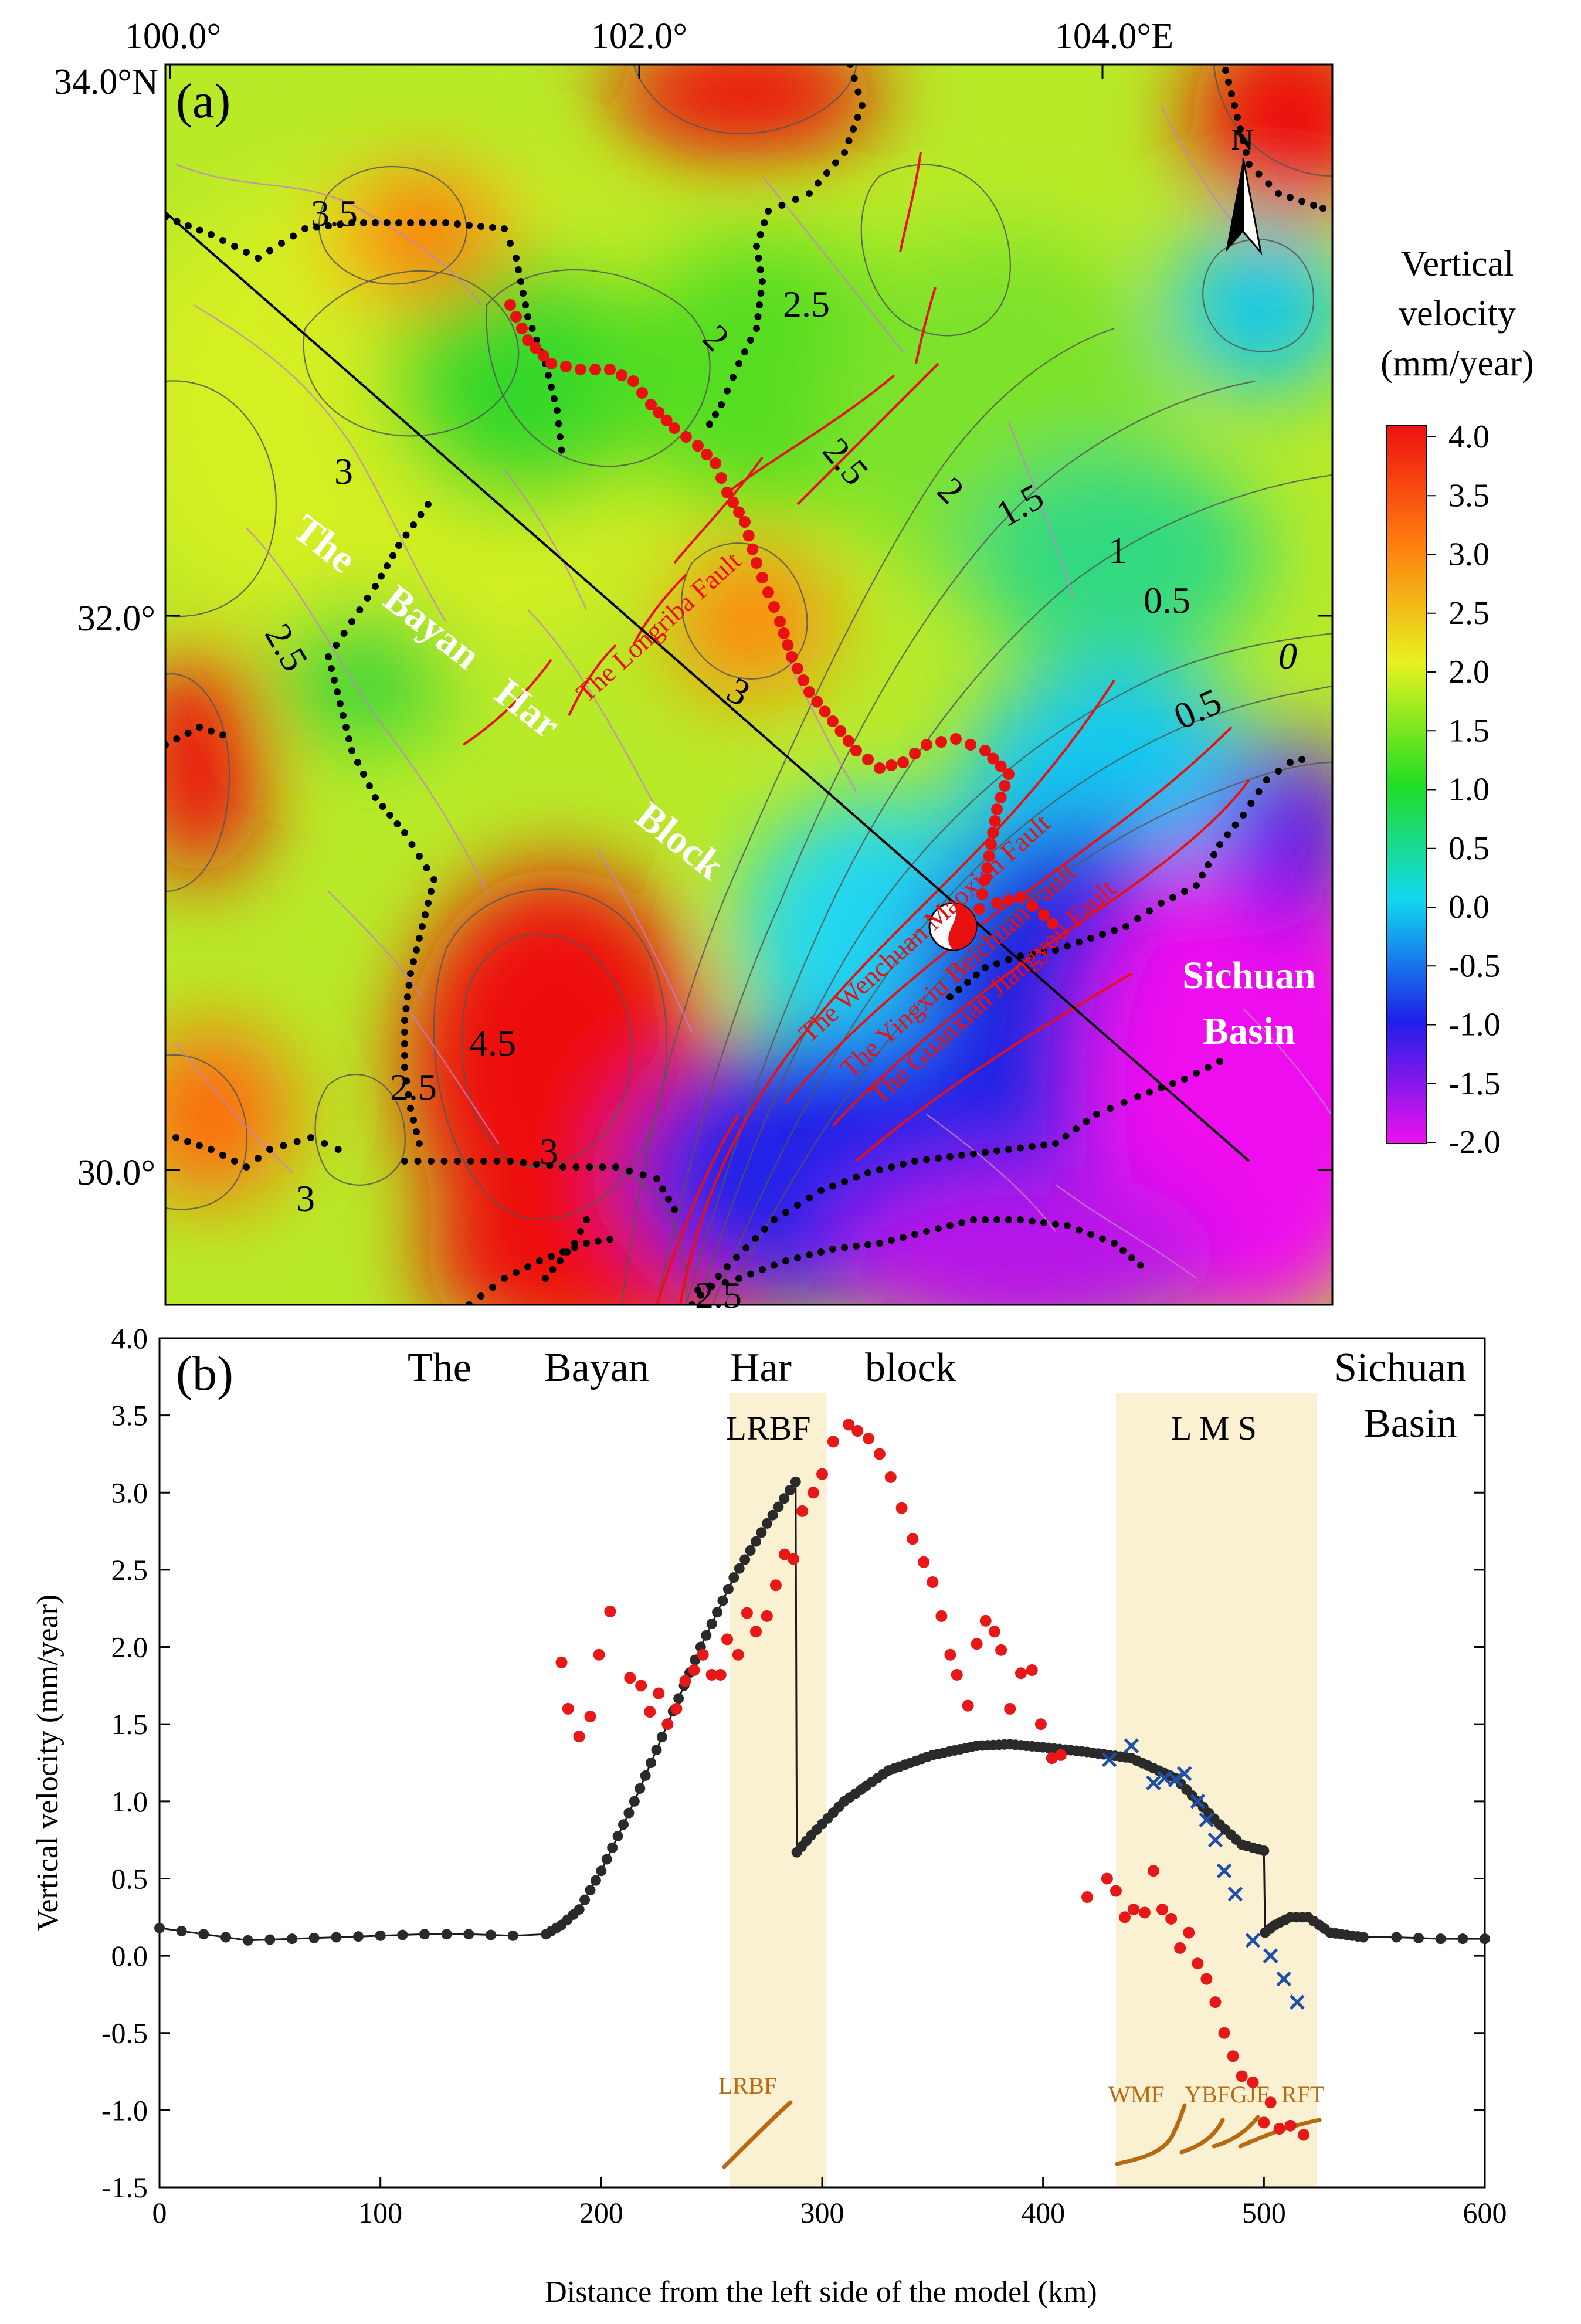 The width and height of the screenshot is (1581, 2324). What do you see at coordinates (1245, 189) in the screenshot?
I see `north-arrow-icon: N` at bounding box center [1245, 189].